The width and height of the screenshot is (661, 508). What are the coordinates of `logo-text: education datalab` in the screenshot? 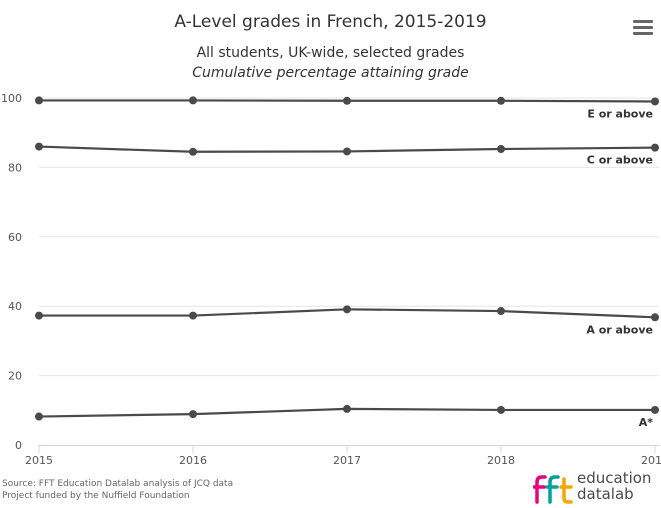 It's located at (614, 486).